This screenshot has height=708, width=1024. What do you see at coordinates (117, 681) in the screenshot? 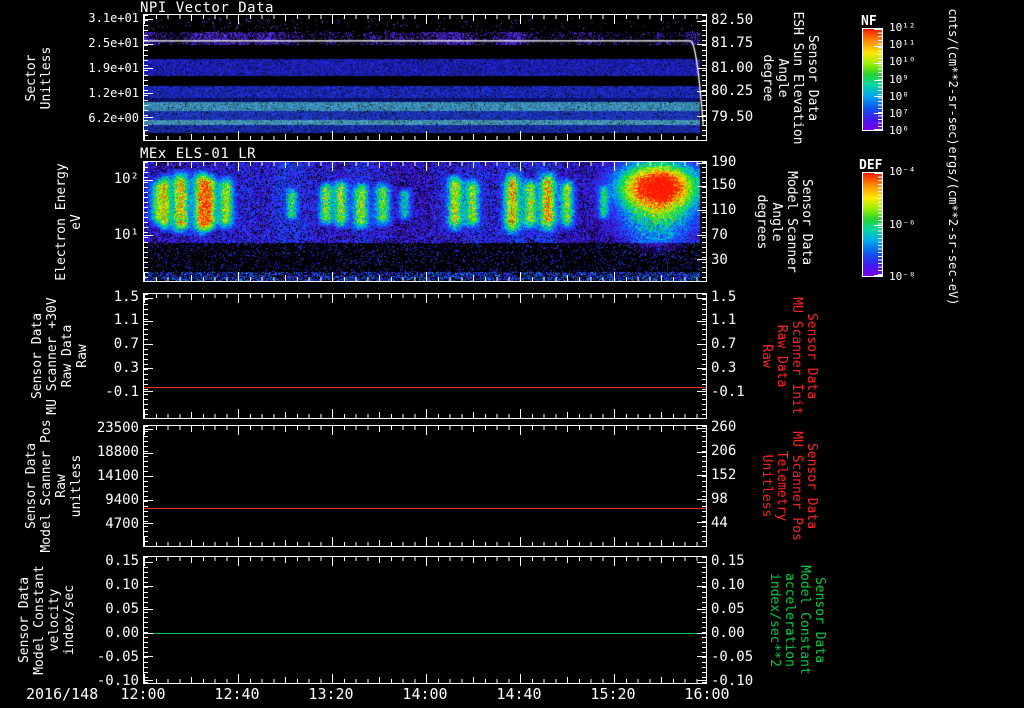
I see `y-tick-label: -0.10` at bounding box center [117, 681].